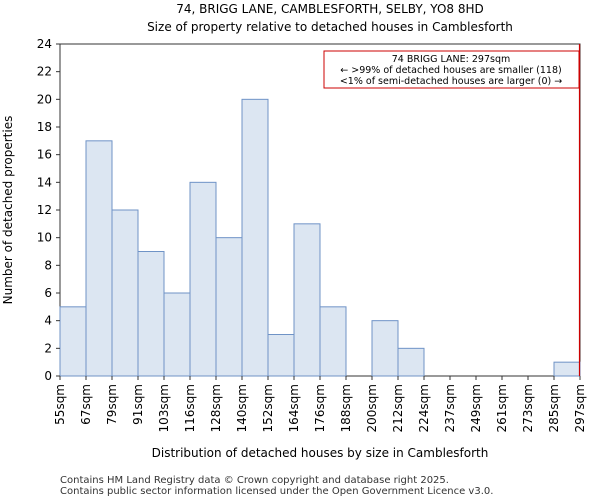  What do you see at coordinates (44, 72) in the screenshot?
I see `y-tick-label: 22` at bounding box center [44, 72].